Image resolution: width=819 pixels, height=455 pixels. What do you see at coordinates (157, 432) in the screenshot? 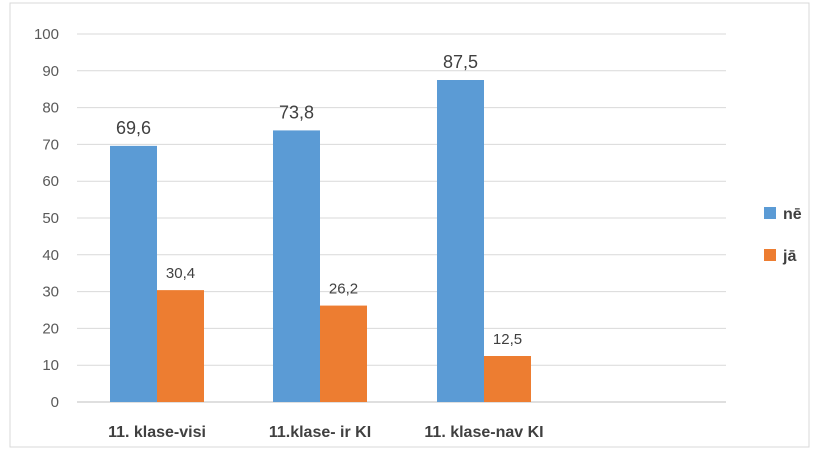
I see `category-label: 11. klase-visi` at bounding box center [157, 432].